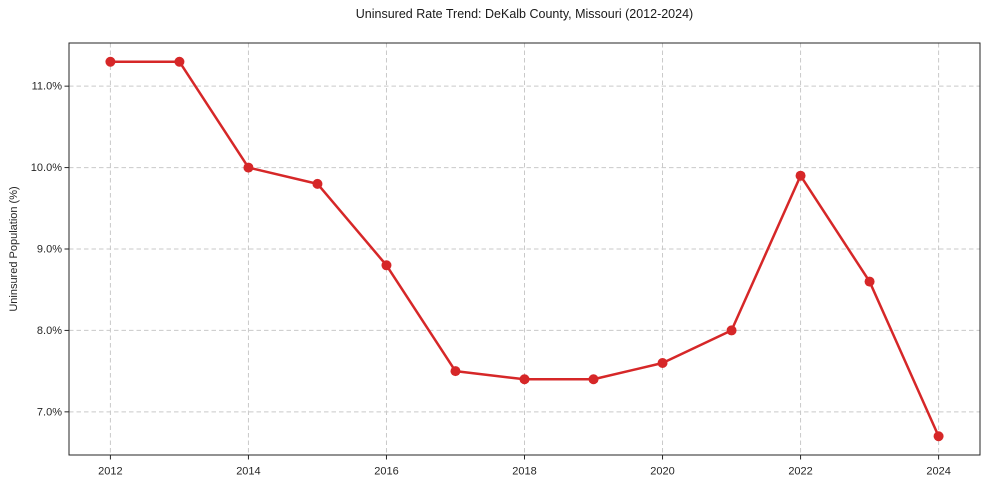  I want to click on y-tick-label: 10.0%, so click(46, 168).